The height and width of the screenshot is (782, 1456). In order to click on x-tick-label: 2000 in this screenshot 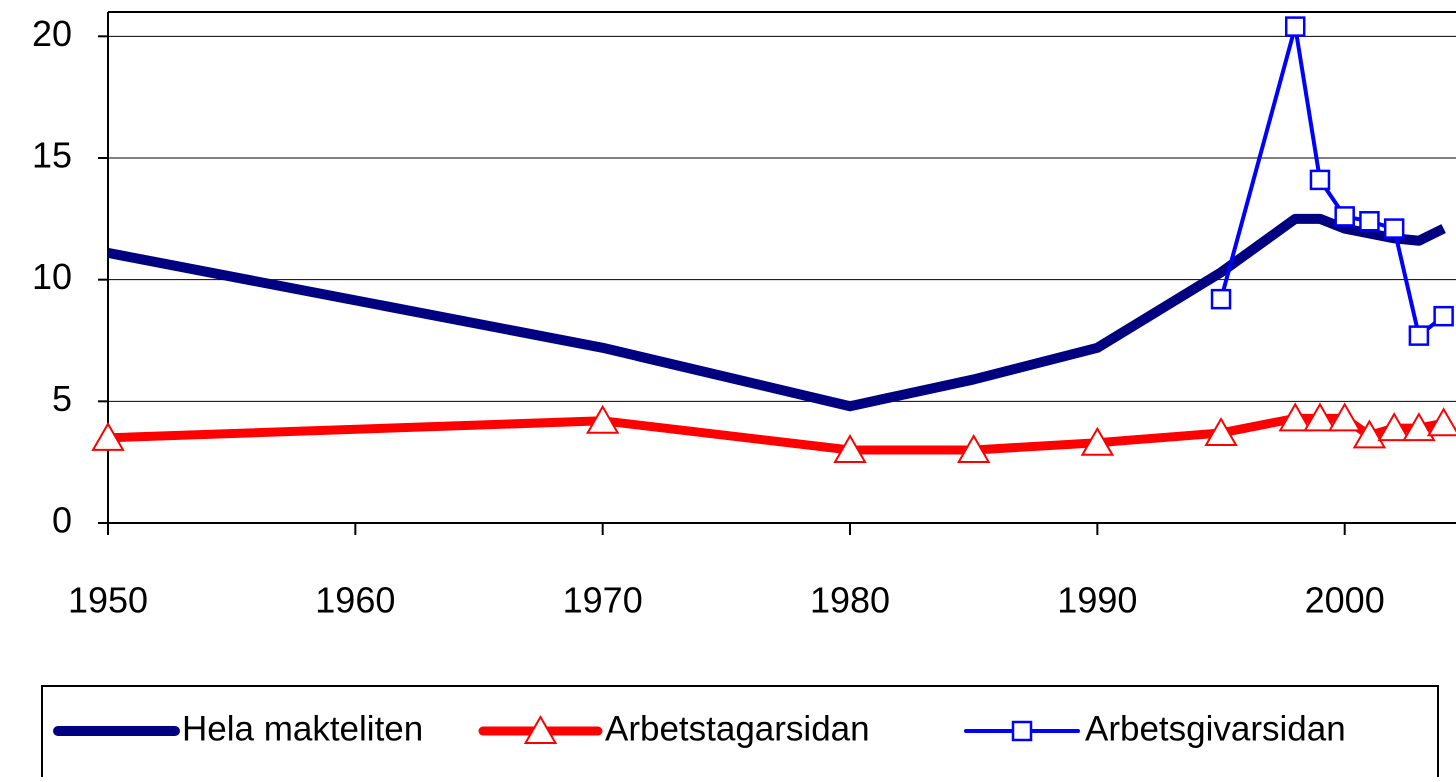, I will do `click(1345, 600)`.